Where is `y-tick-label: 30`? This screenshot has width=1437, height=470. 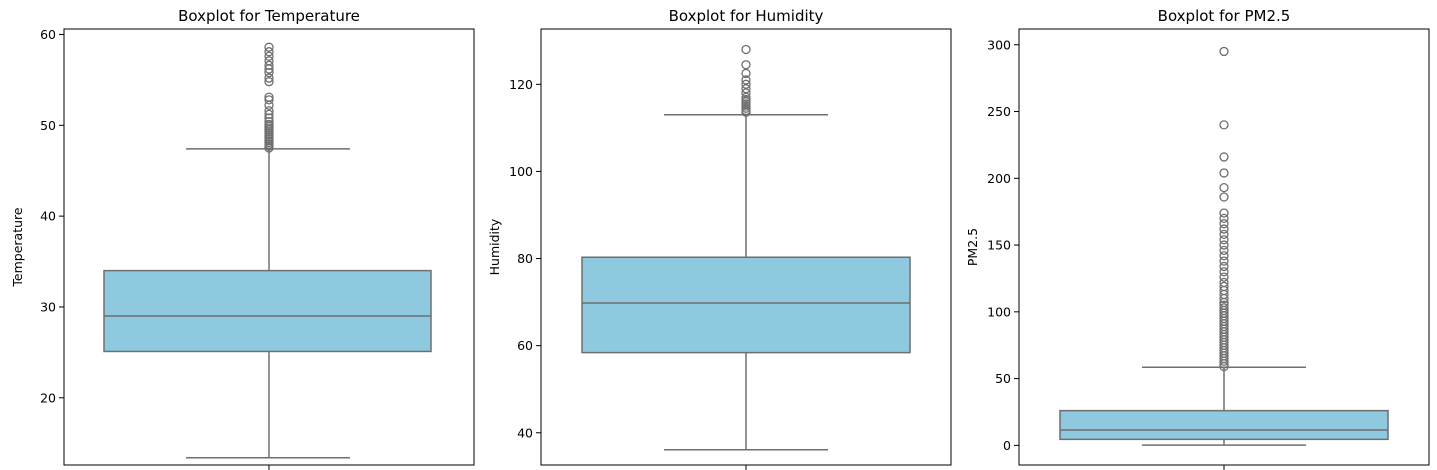 y-tick-label: 30 is located at coordinates (48, 306).